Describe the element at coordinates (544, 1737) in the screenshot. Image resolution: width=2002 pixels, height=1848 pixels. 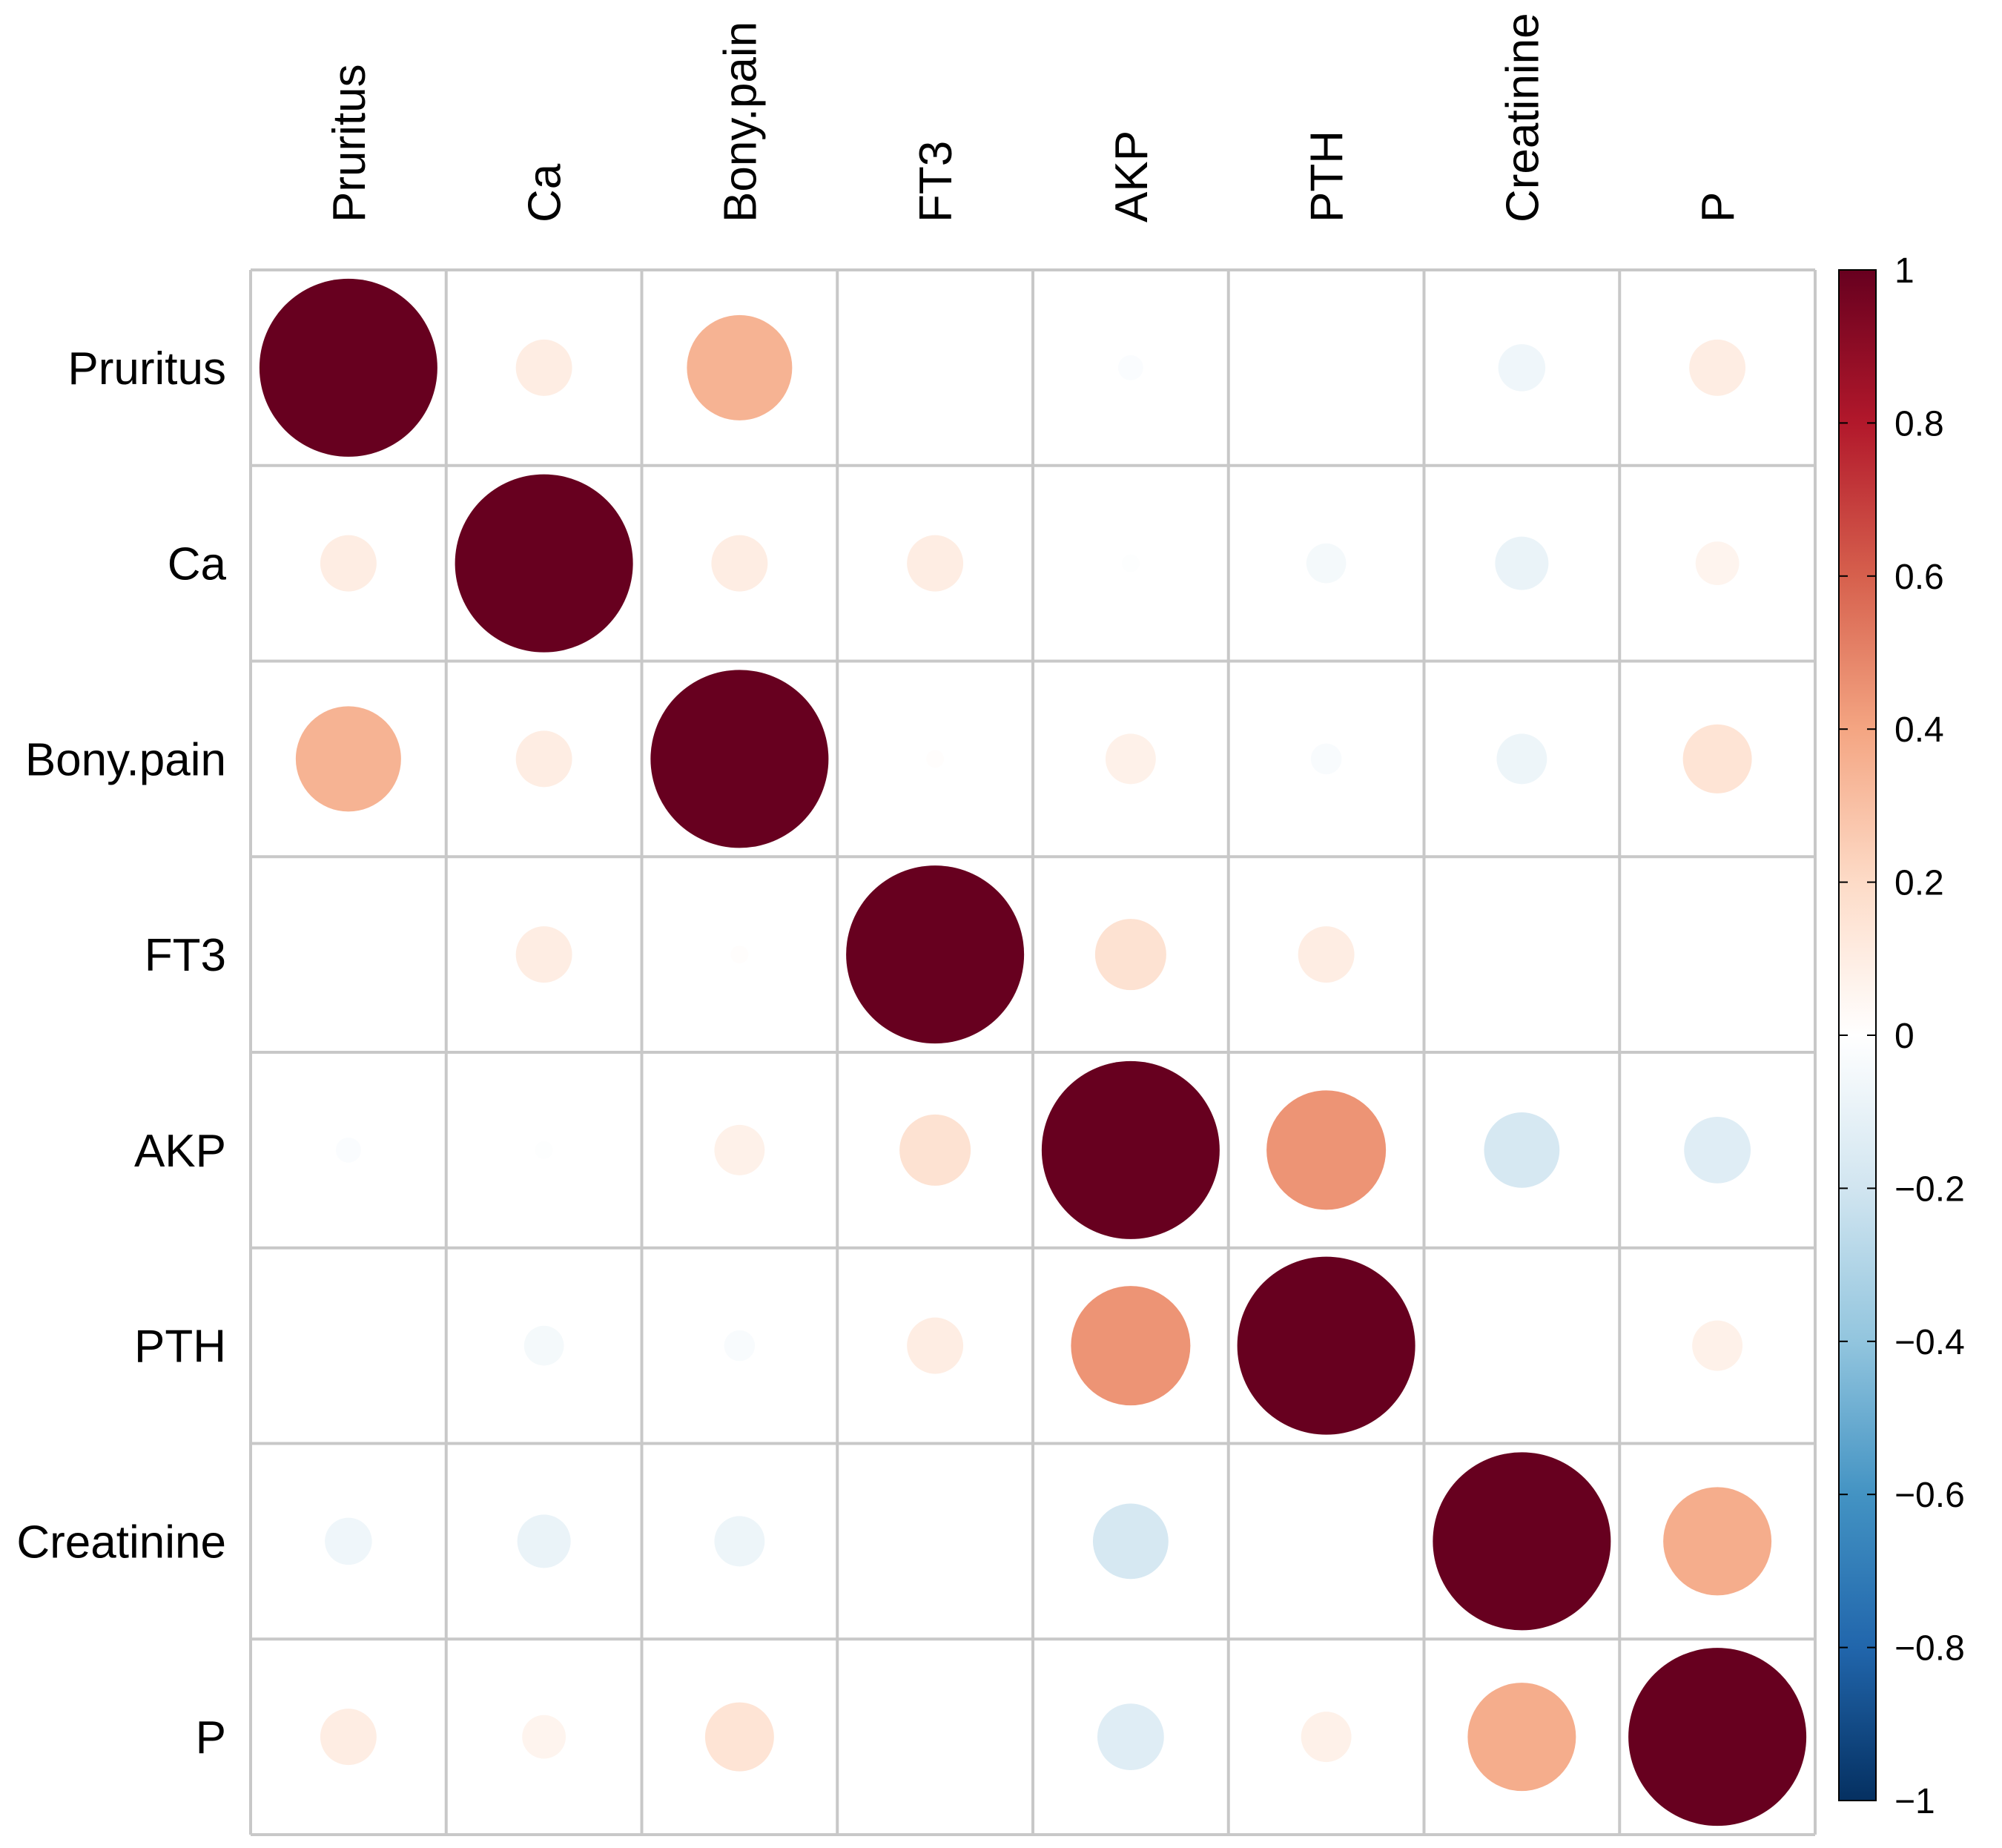
I see `corr-circle-p-ca` at that location.